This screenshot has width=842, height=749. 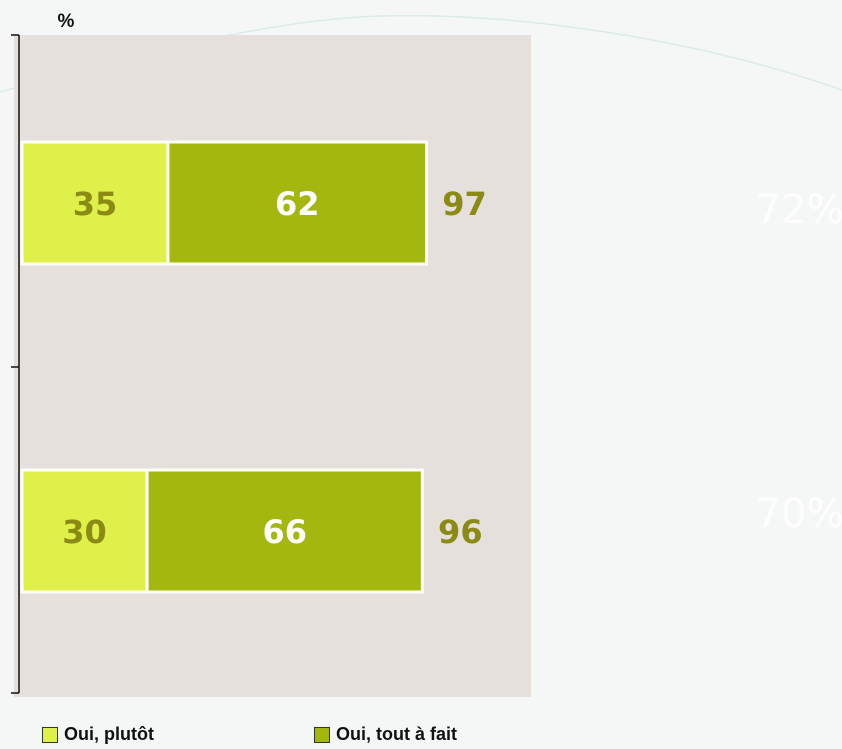 I want to click on total-label-1: 97, so click(x=464, y=204).